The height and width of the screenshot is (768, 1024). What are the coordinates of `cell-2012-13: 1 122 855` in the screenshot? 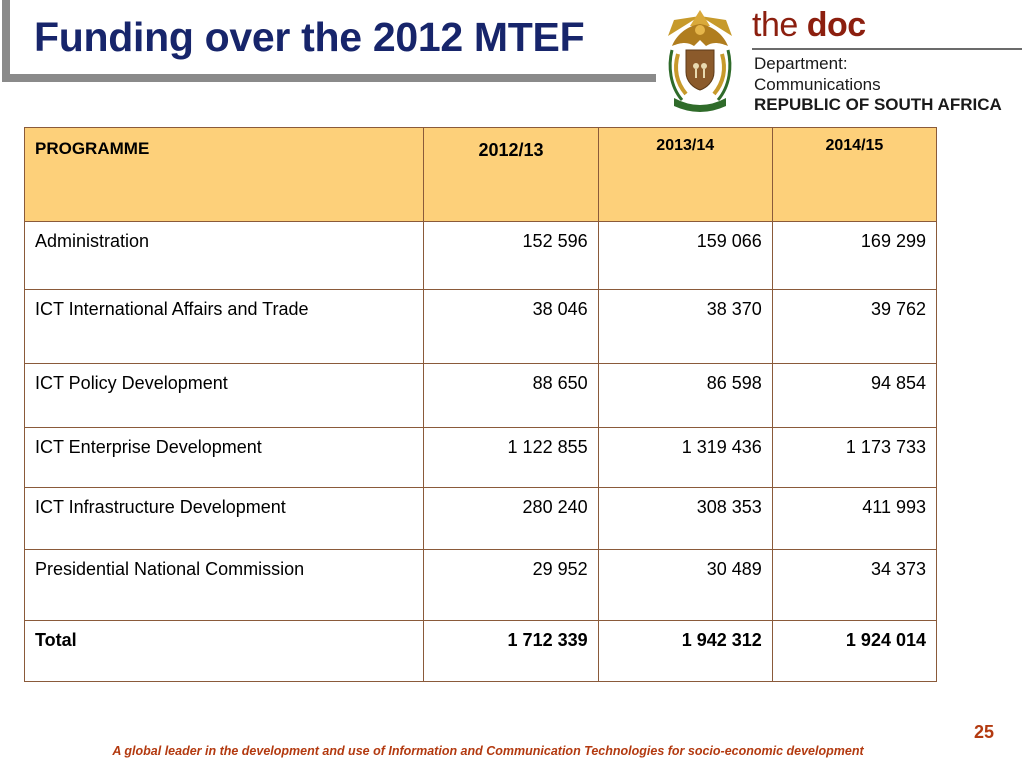 It's located at (511, 457).